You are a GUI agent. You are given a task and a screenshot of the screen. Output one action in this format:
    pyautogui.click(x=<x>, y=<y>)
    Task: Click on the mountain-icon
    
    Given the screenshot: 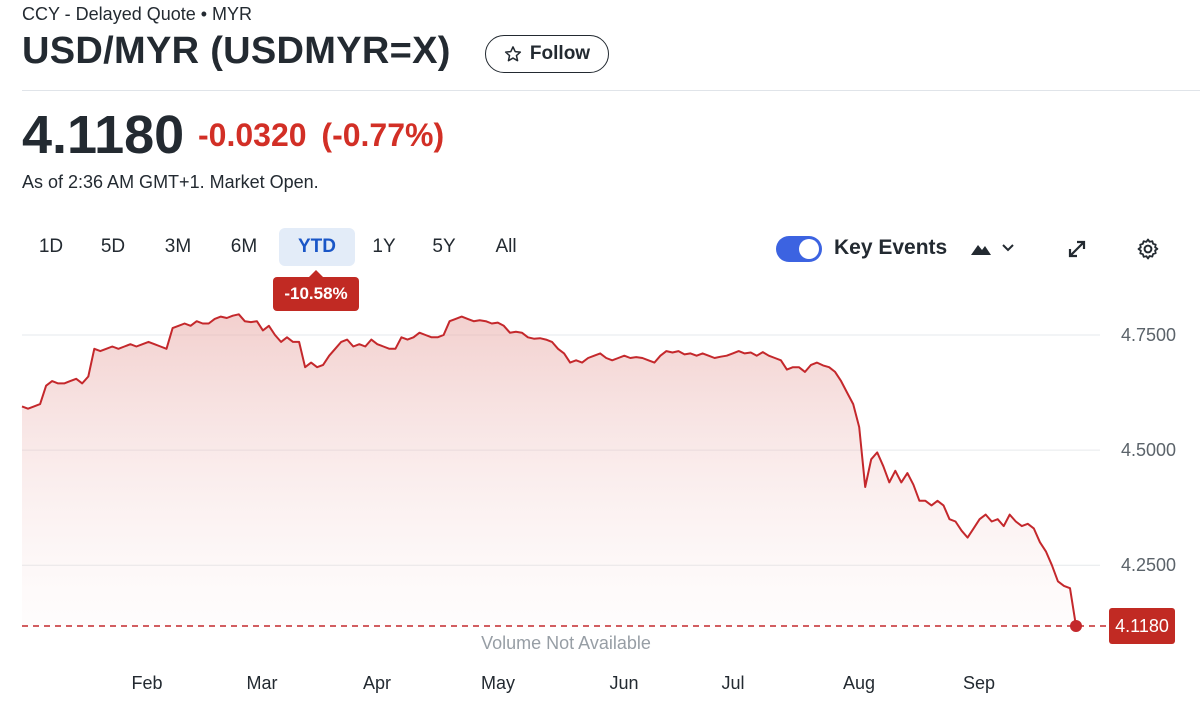 What is the action you would take?
    pyautogui.click(x=981, y=251)
    